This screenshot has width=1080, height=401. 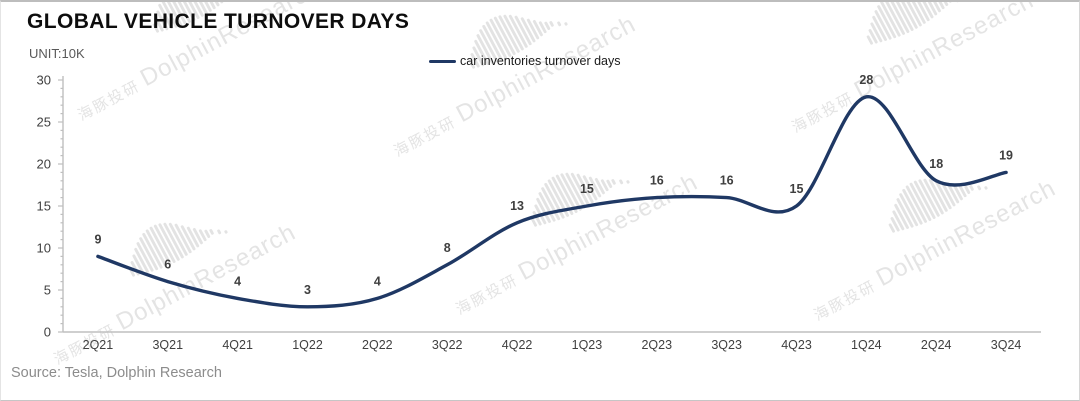 I want to click on legend-label: car inventories turnover days, so click(x=540, y=61).